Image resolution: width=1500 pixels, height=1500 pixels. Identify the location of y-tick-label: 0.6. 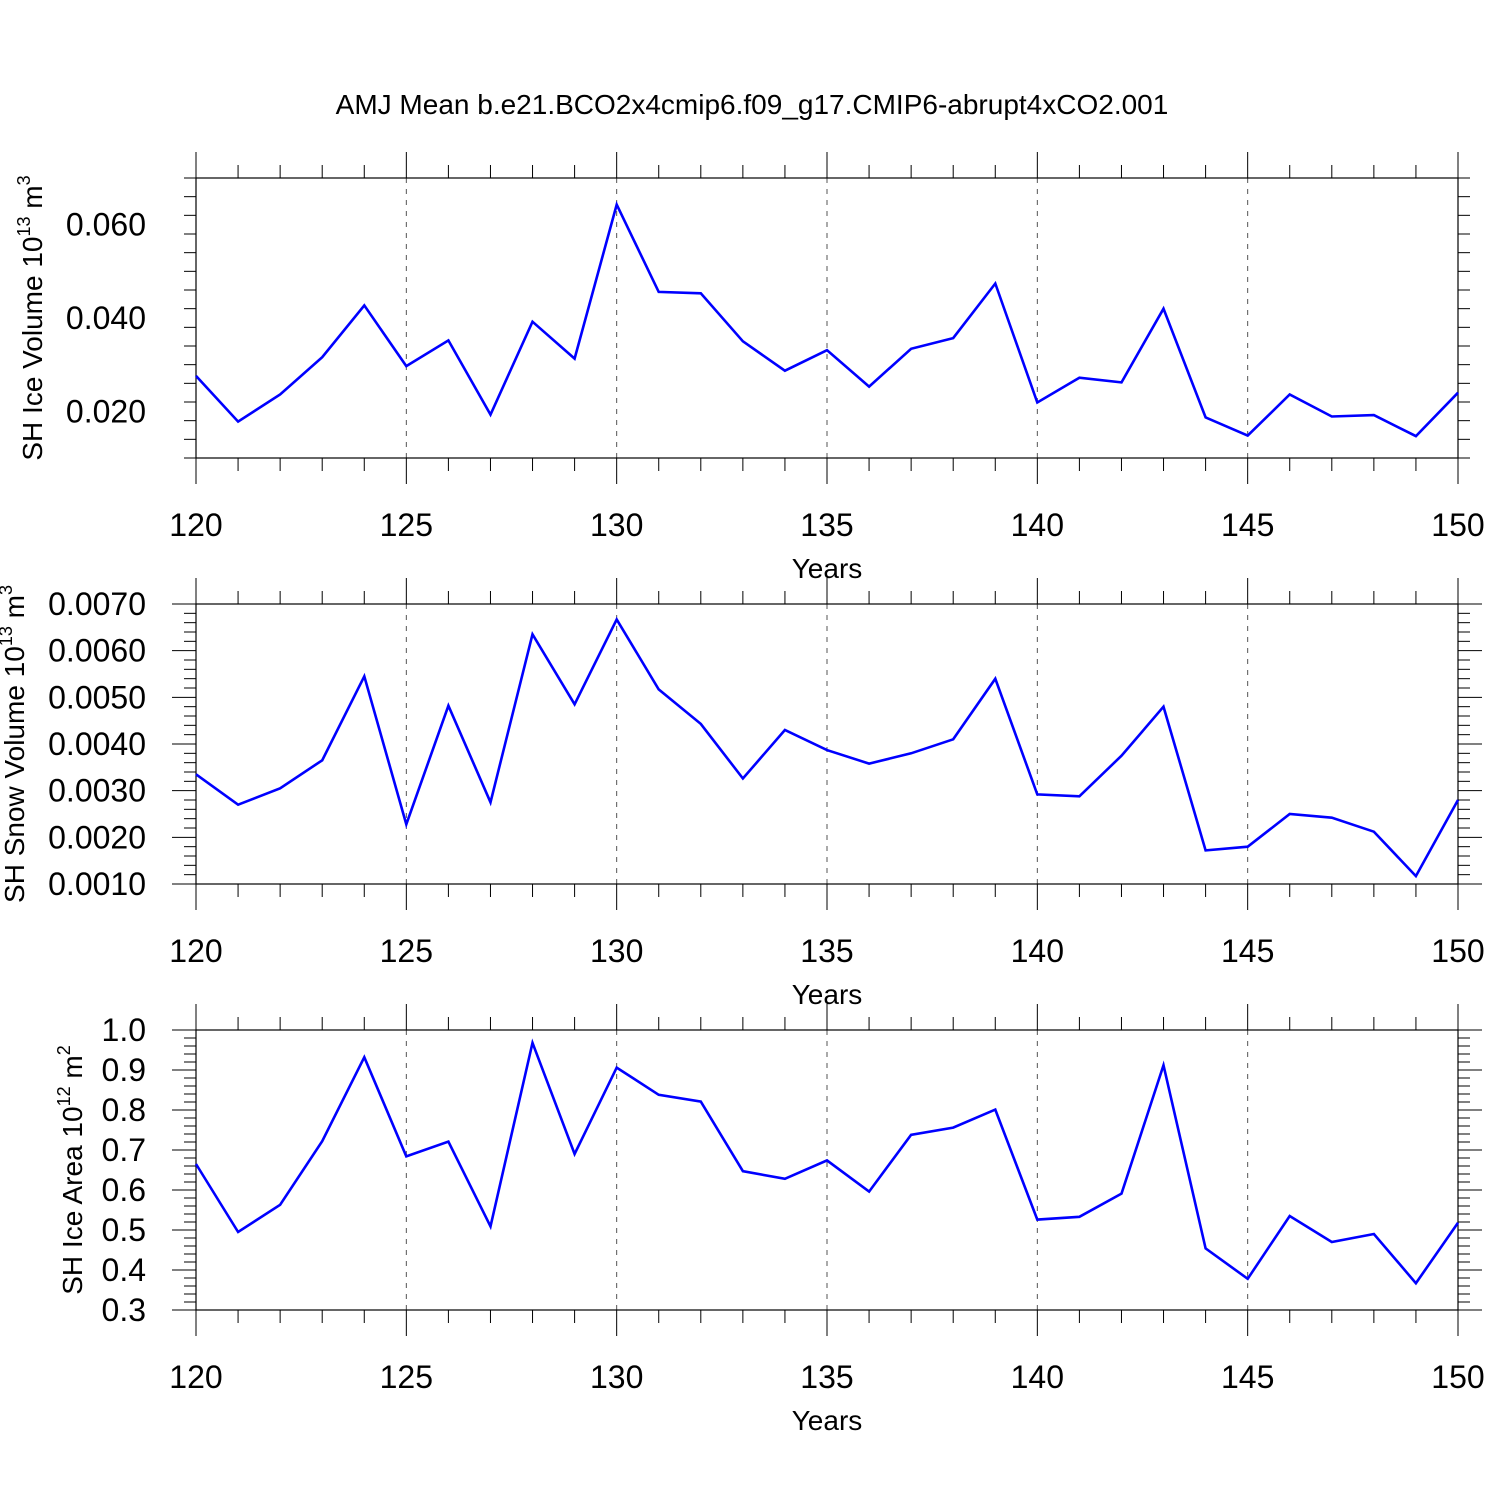
(124, 1190).